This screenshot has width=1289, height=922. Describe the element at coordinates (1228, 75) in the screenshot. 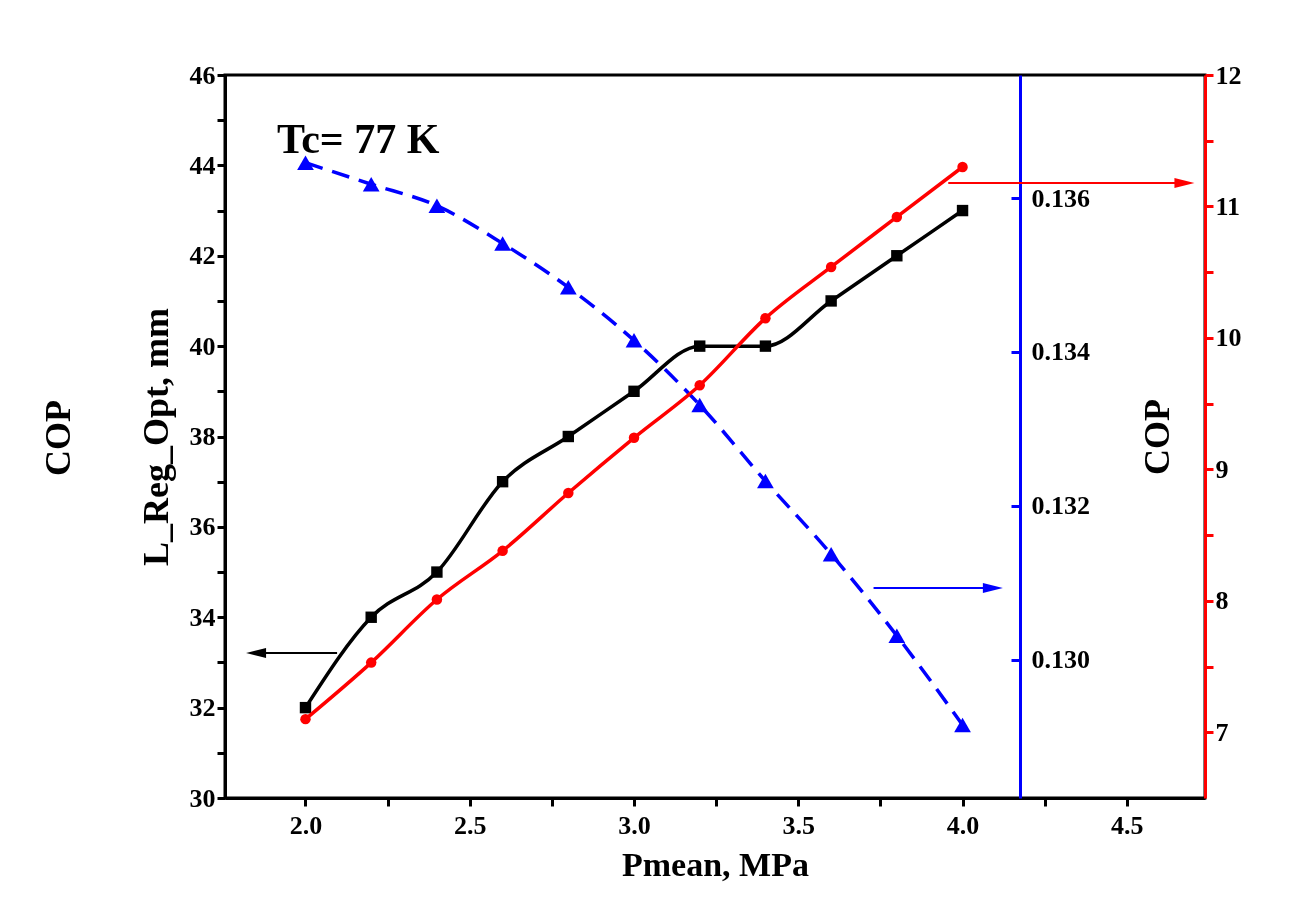

I see `y3-tick-label: 12` at that location.